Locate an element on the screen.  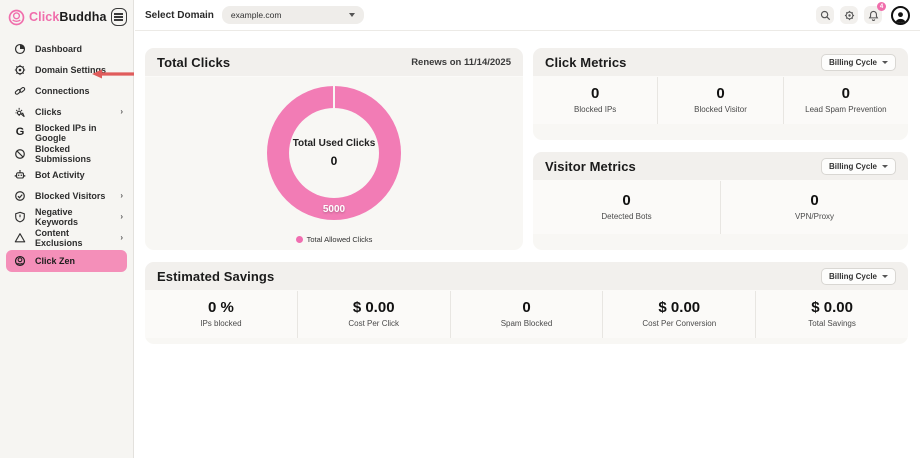
sidebar-item-bot-activity: Bot Activity is located at coordinates (66, 174).